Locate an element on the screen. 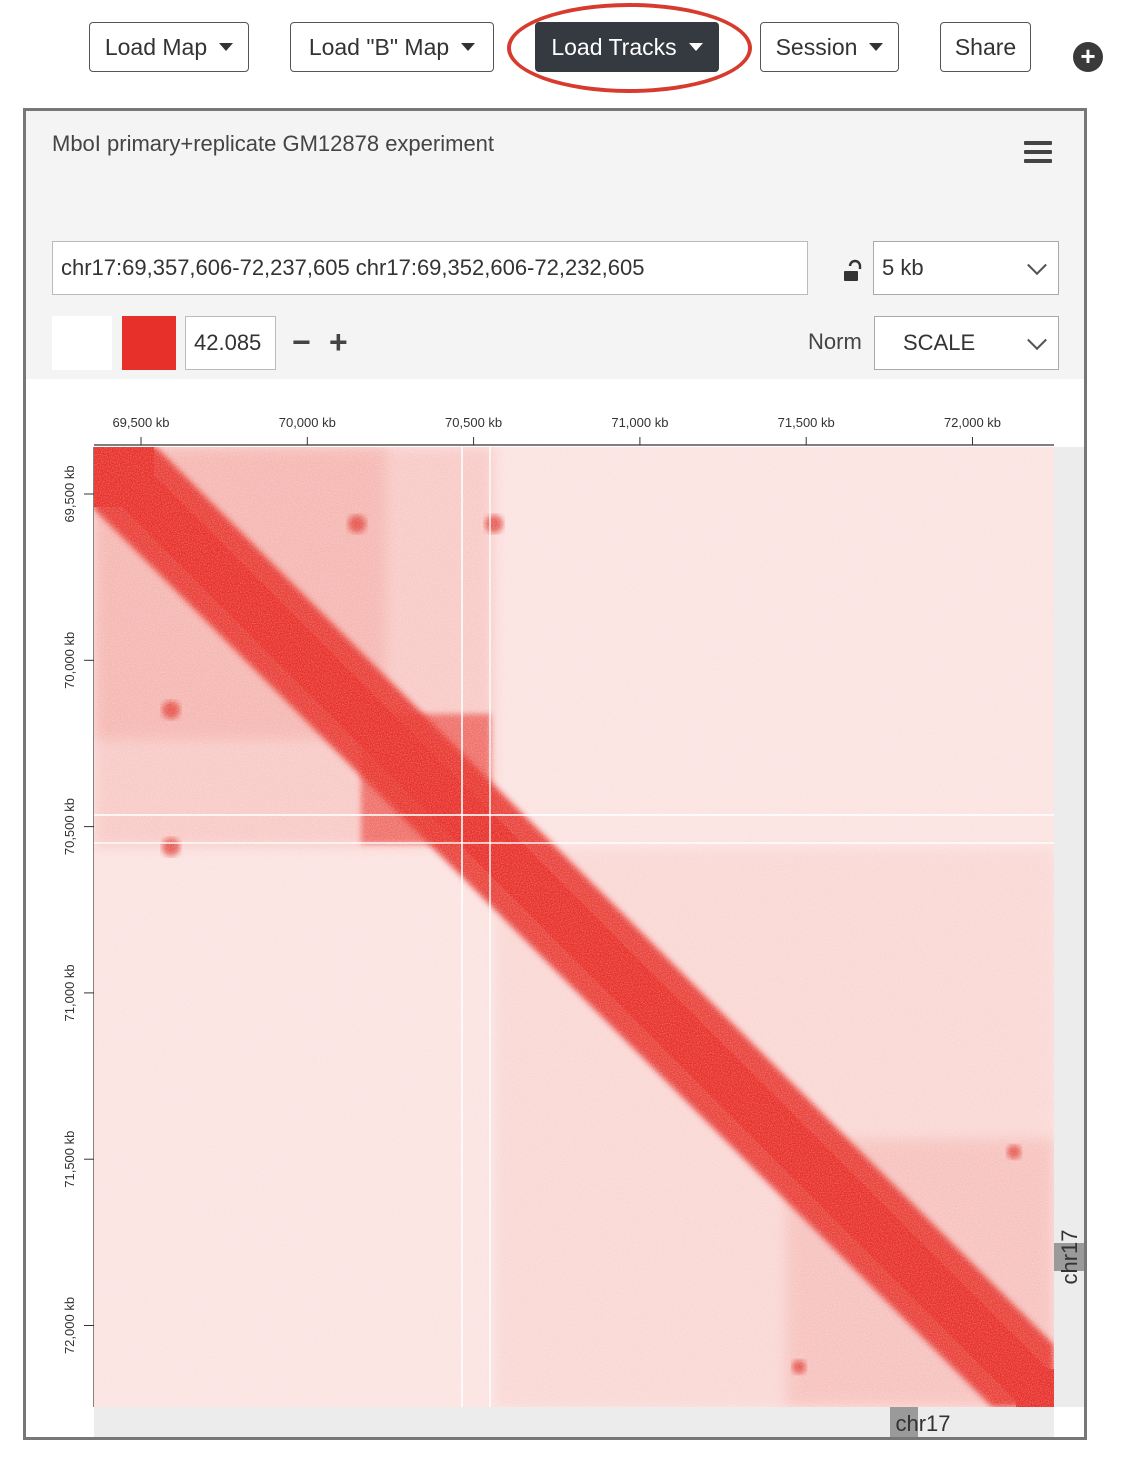 This screenshot has height=1476, width=1126. y-chrom-label: chr17 is located at coordinates (1069, 1256).